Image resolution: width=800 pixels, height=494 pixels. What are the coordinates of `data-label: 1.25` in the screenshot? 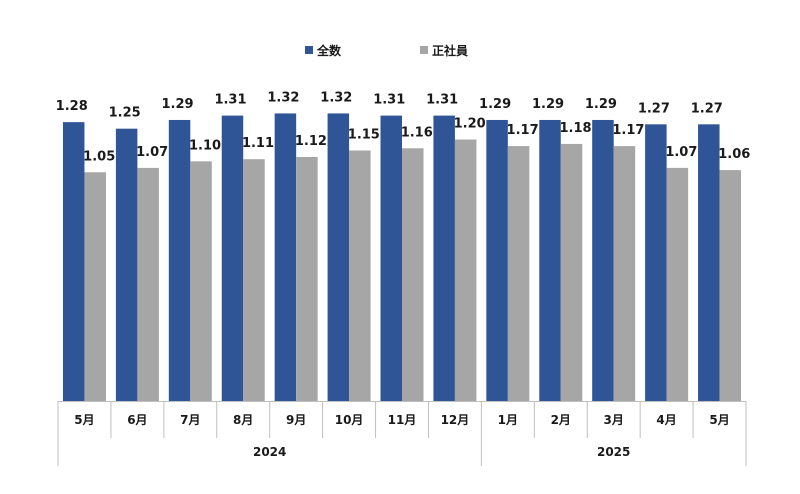 It's located at (125, 113).